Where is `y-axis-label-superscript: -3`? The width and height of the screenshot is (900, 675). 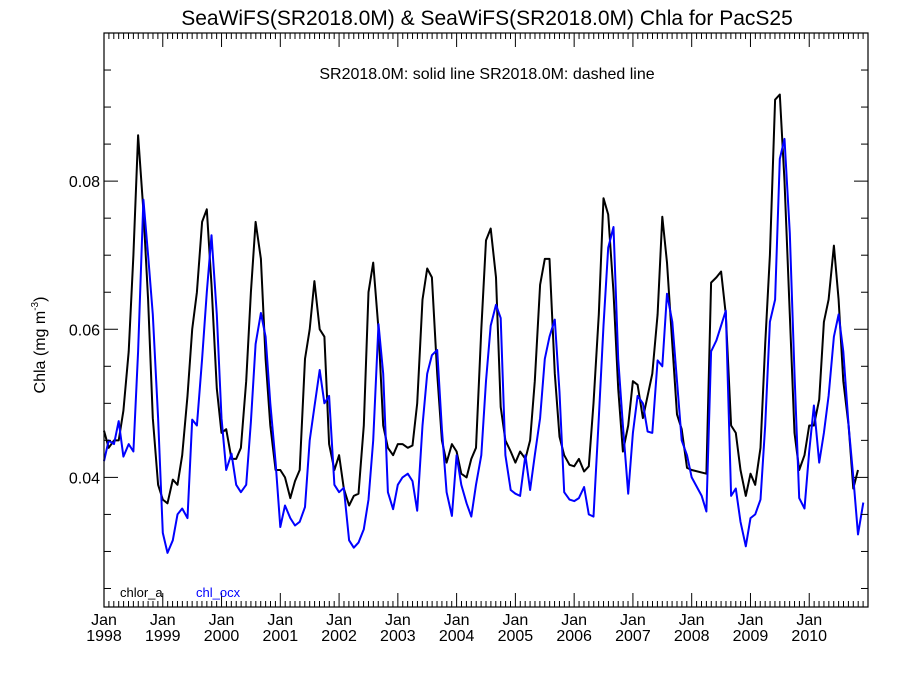
y-axis-label-superscript: -3 is located at coordinates (35, 305).